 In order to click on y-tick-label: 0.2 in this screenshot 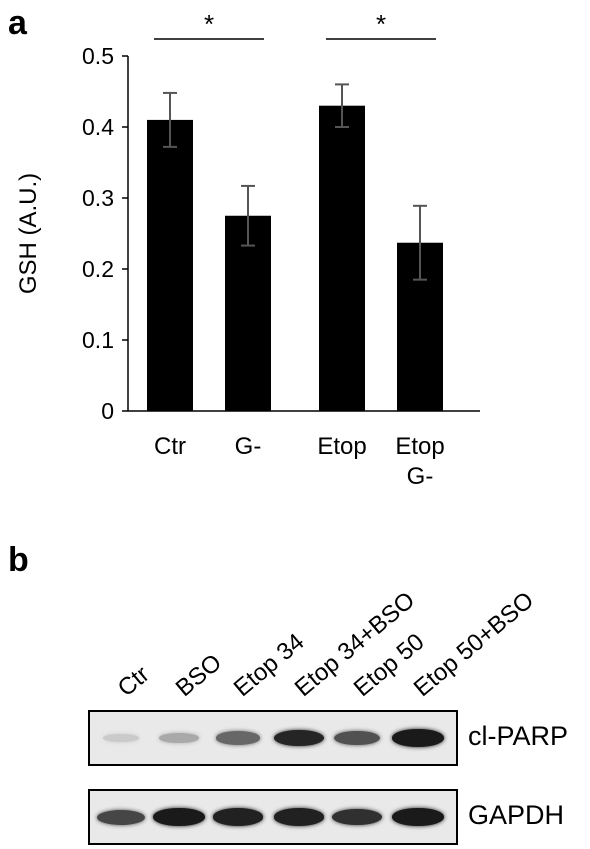, I will do `click(98, 269)`.